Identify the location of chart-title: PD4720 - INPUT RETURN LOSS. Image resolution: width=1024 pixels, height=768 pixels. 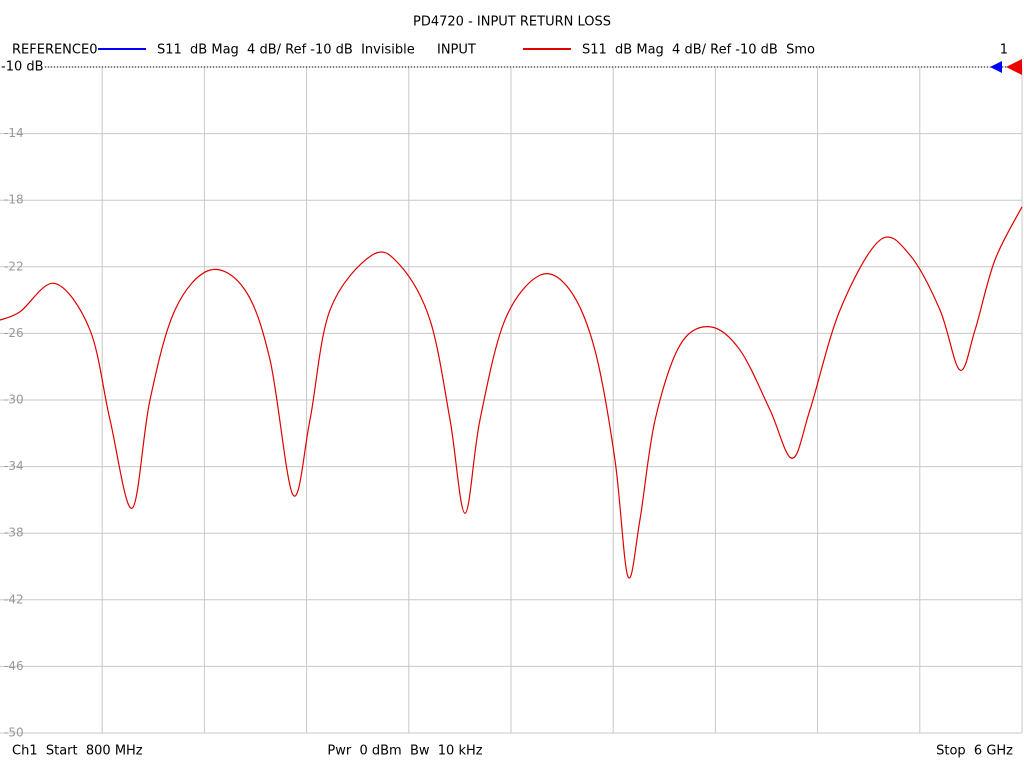
(512, 22).